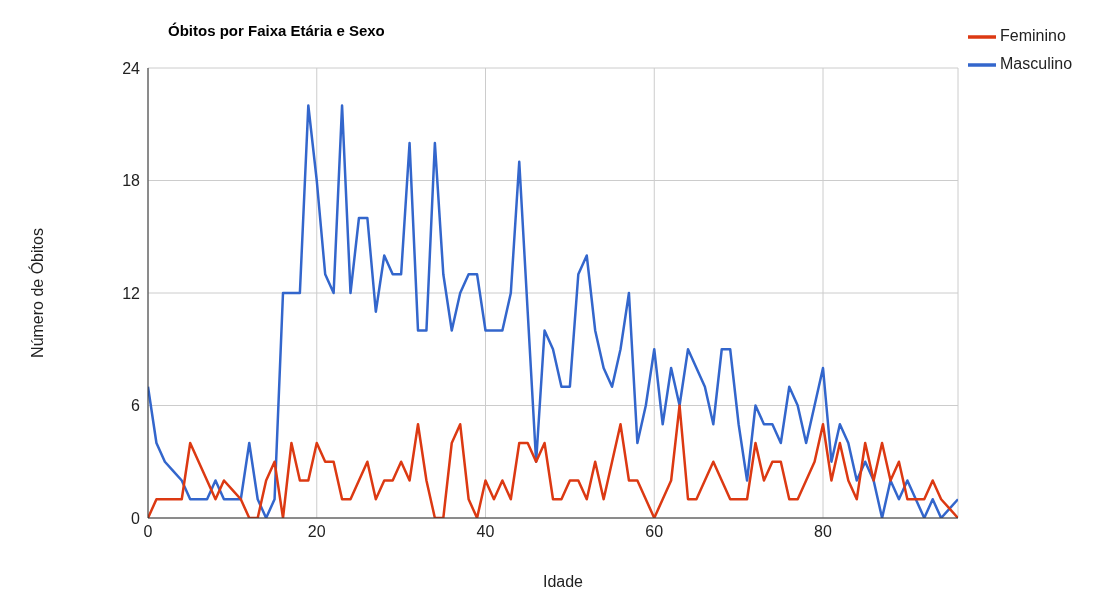  What do you see at coordinates (131, 293) in the screenshot?
I see `y-tick-label: 12` at bounding box center [131, 293].